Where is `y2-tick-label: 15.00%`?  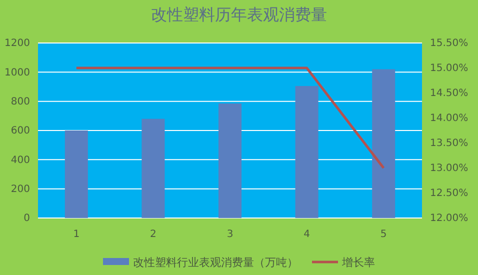
y2-tick-label: 15.00% is located at coordinates (449, 68).